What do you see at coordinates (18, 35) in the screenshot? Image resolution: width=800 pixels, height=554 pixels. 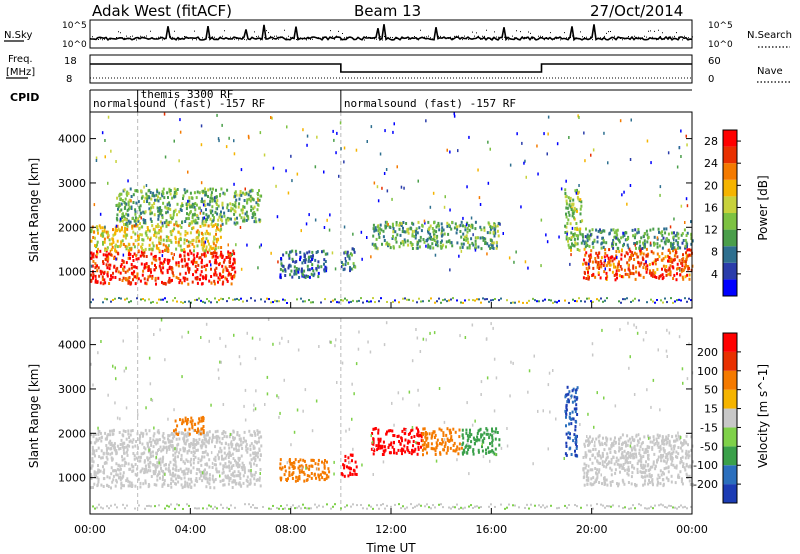 I see `noise-left-label: N.Sky` at bounding box center [18, 35].